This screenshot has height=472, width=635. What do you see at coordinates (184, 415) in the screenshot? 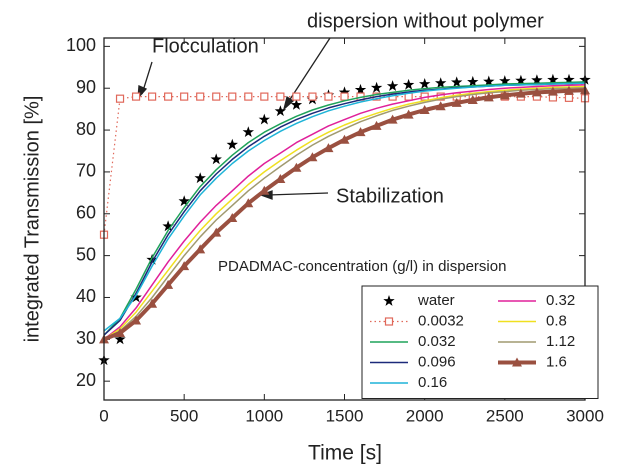
I see `x-tick-label: 500` at bounding box center [184, 415].